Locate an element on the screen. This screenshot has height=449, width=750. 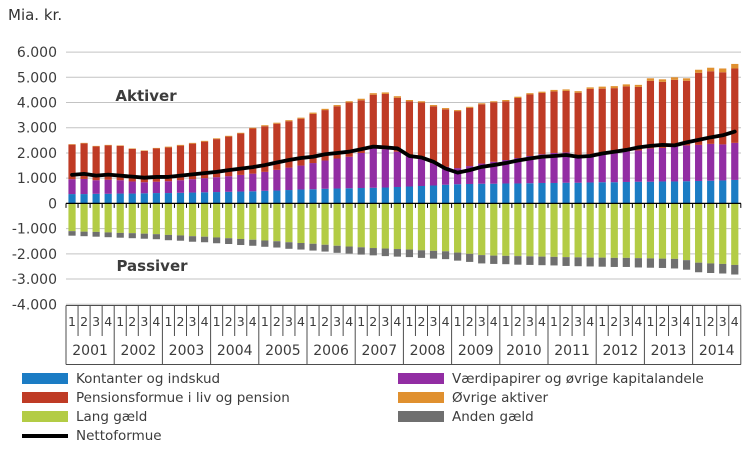
y-tick-label: 0 is located at coordinates (52, 204).